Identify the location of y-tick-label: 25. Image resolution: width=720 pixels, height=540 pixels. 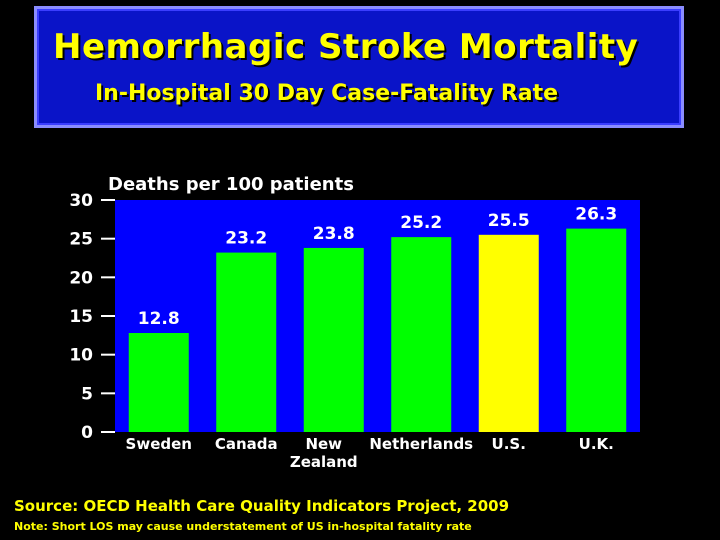
(81, 240).